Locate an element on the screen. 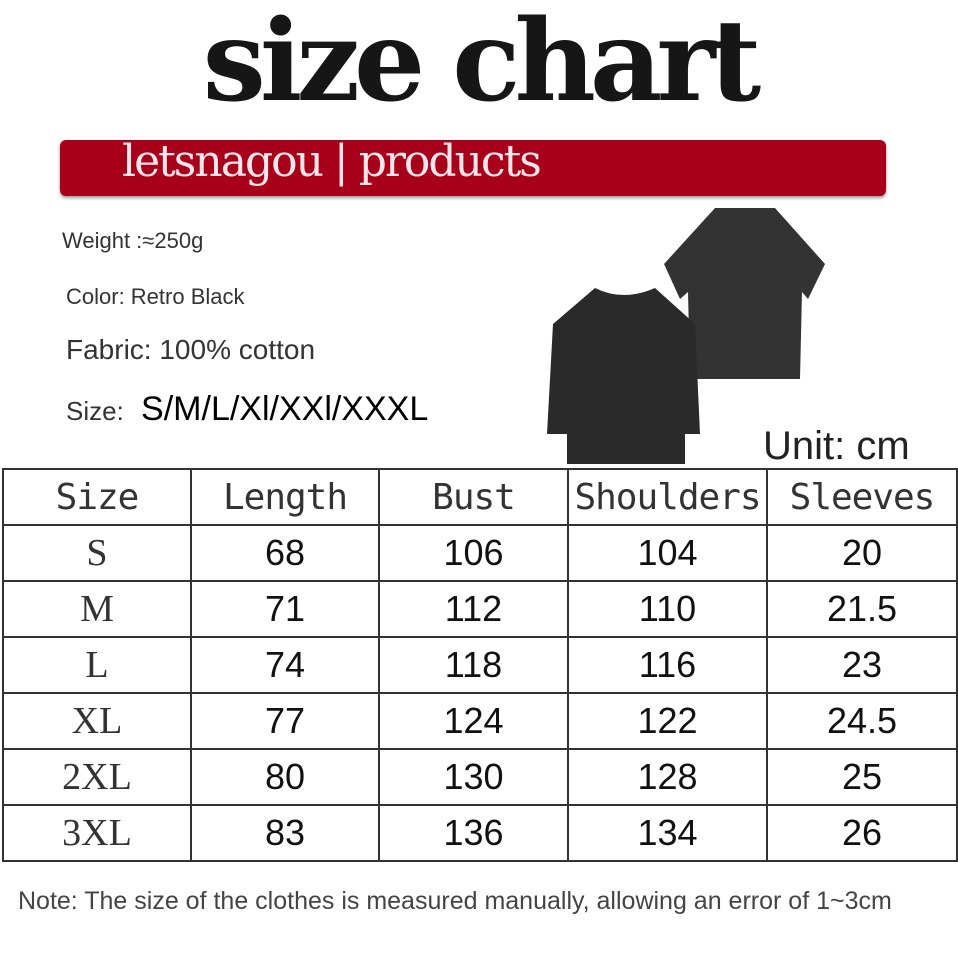 This screenshot has width=958, height=958. table-row: S 68 106 104 20 is located at coordinates (480, 553).